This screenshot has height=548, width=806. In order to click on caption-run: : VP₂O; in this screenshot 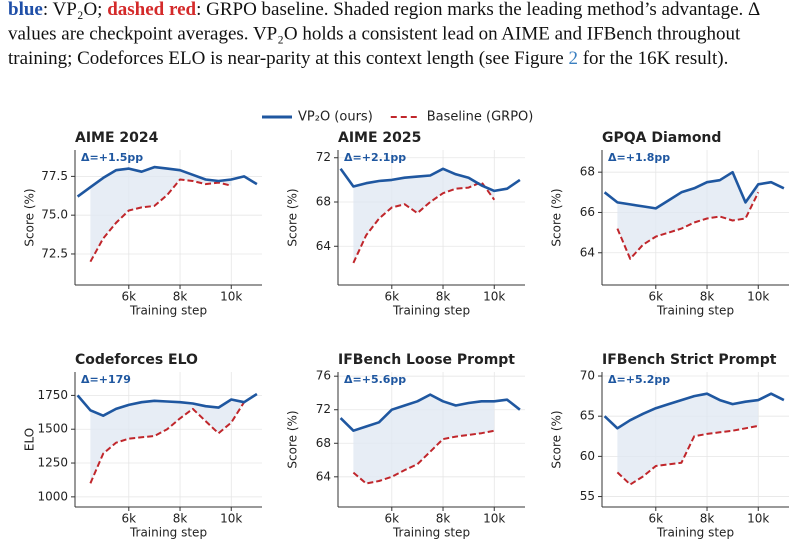, I will do `click(75, 10)`.